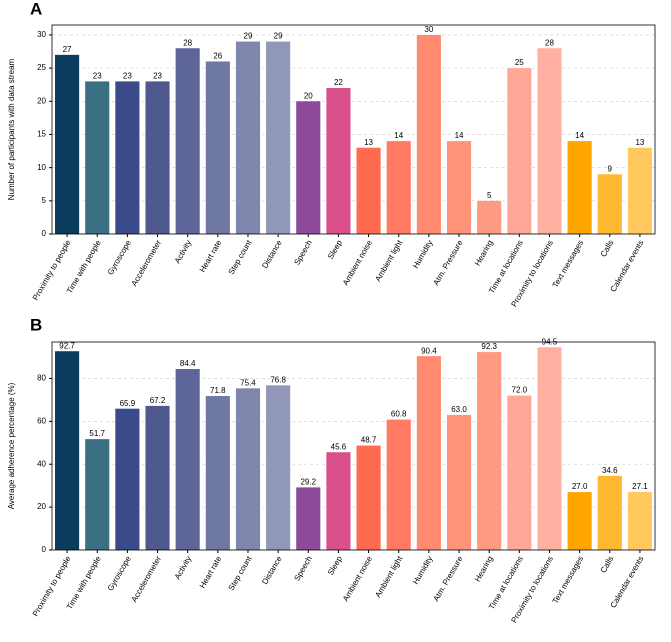 Image resolution: width=671 pixels, height=642 pixels. Describe the element at coordinates (607, 565) in the screenshot. I see `x-tick-label: Calls` at that location.